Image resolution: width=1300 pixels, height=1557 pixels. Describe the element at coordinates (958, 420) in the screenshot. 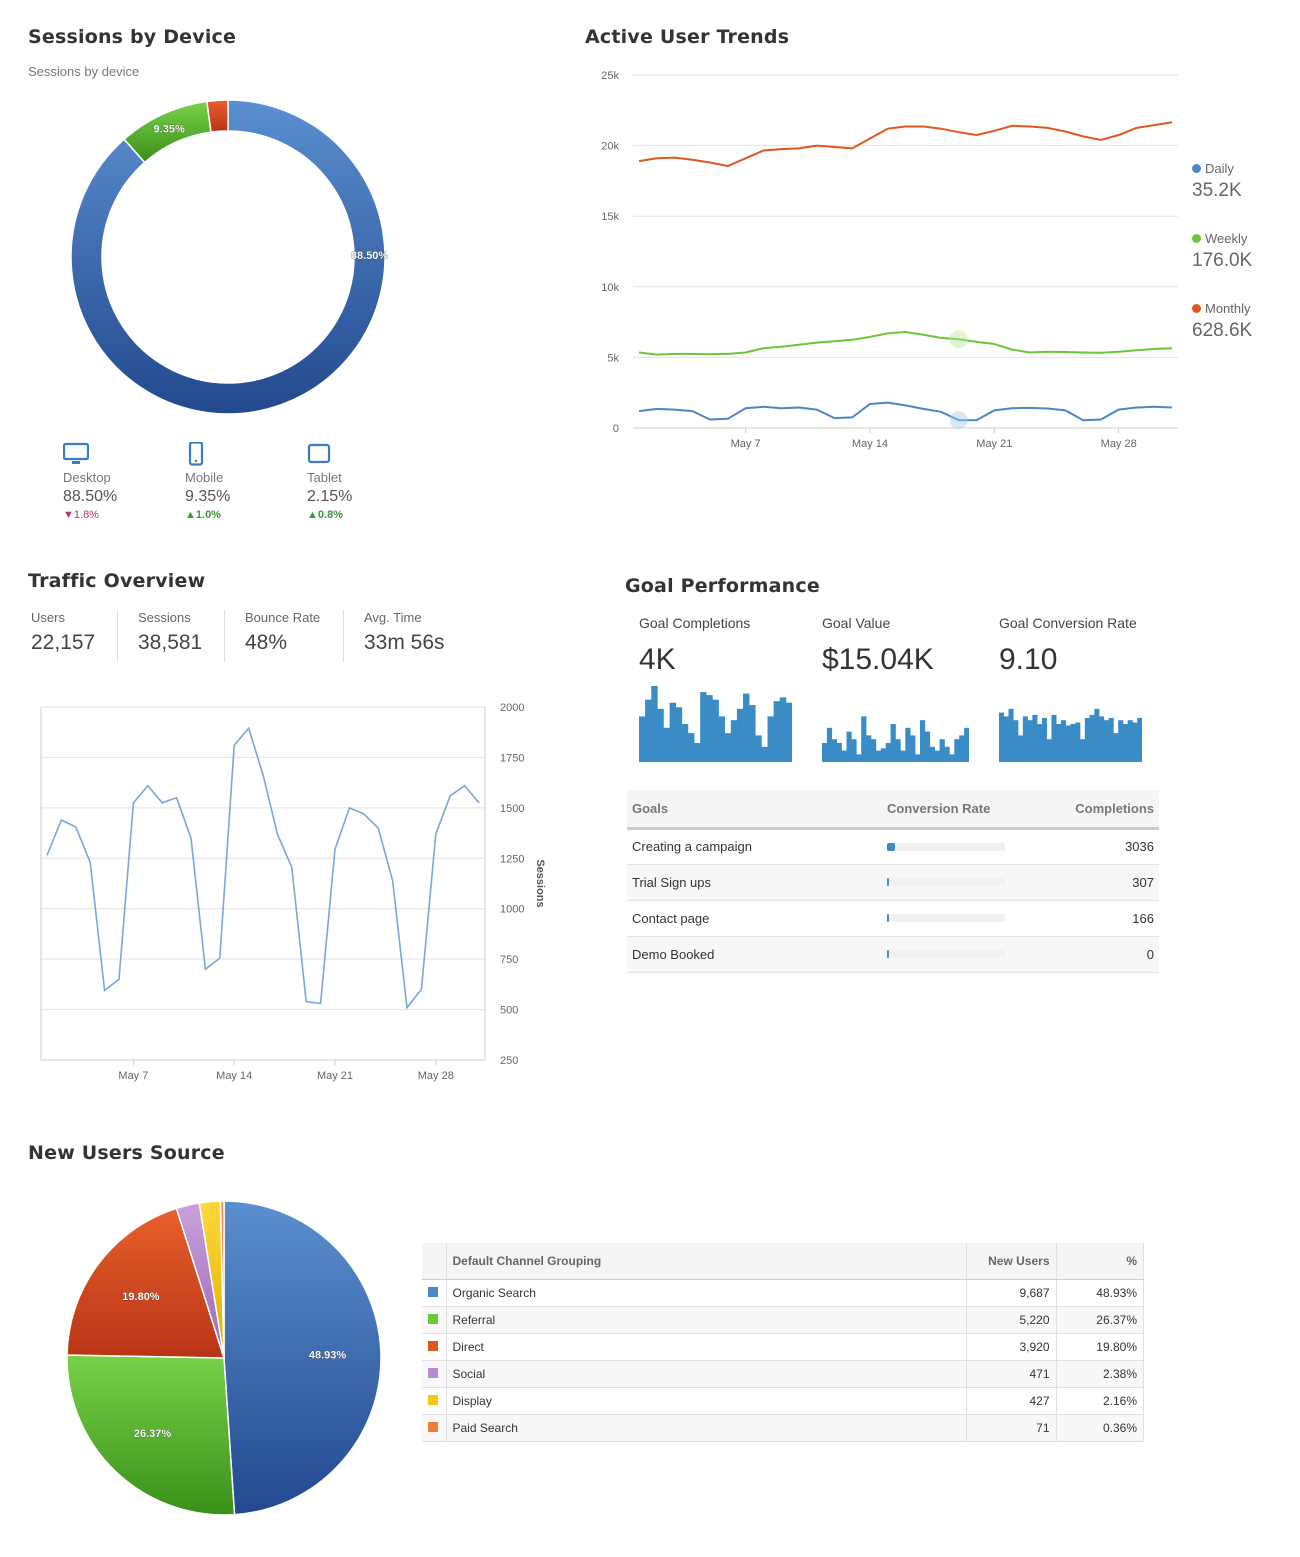

I see `hover-marker` at that location.